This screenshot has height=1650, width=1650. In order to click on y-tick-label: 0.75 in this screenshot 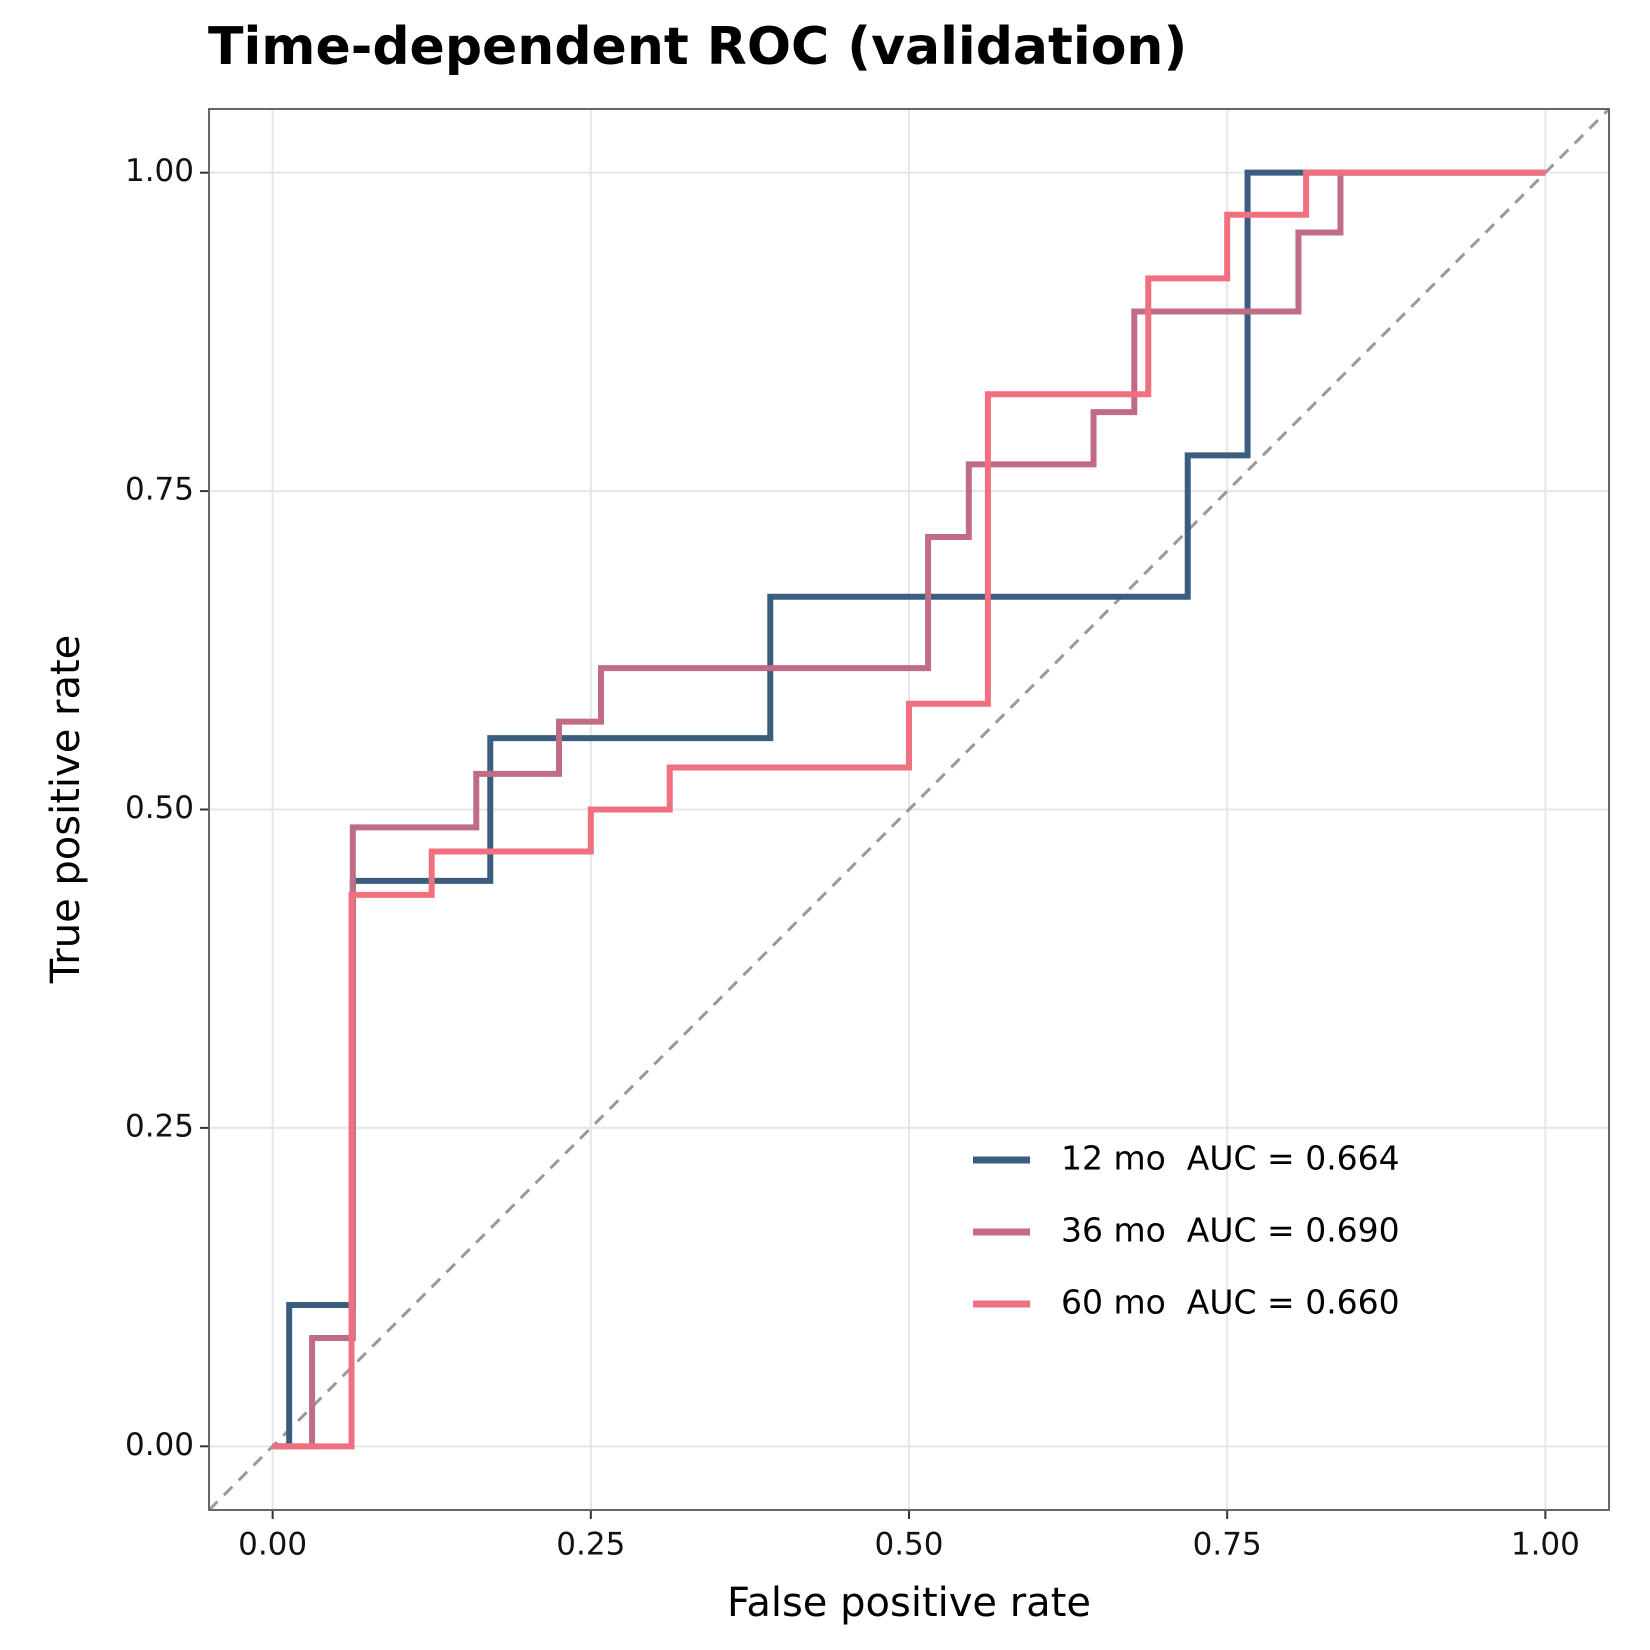, I will do `click(159, 490)`.